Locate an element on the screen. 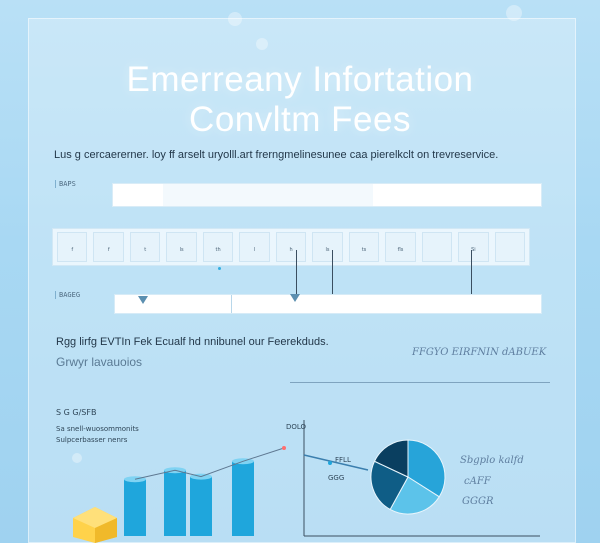  tile-item: Si is located at coordinates (473, 247).